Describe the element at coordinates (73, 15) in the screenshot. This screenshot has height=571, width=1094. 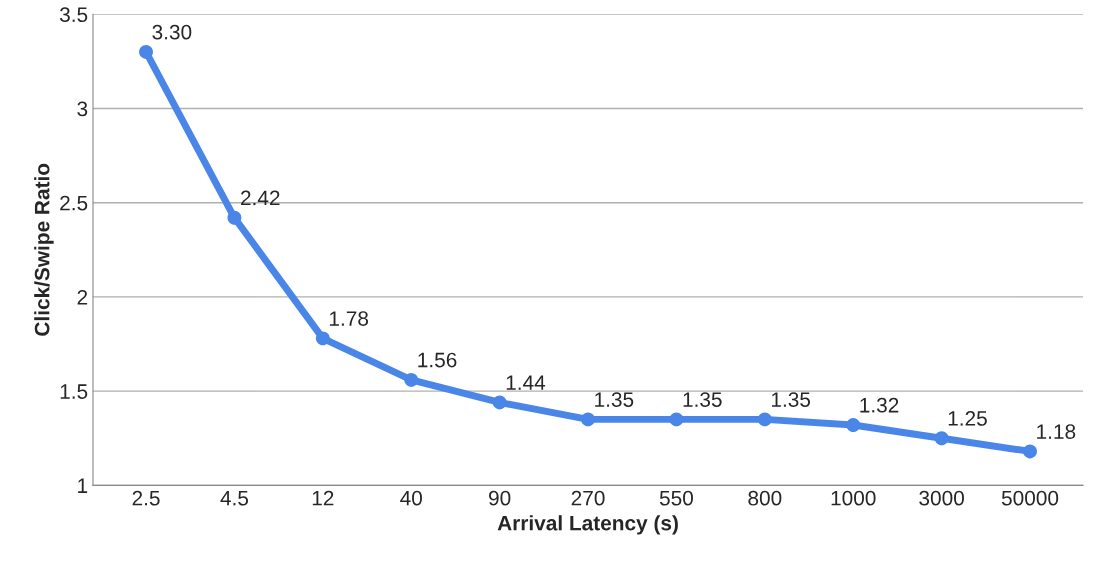
I see `y-tick-label: 3.5` at that location.